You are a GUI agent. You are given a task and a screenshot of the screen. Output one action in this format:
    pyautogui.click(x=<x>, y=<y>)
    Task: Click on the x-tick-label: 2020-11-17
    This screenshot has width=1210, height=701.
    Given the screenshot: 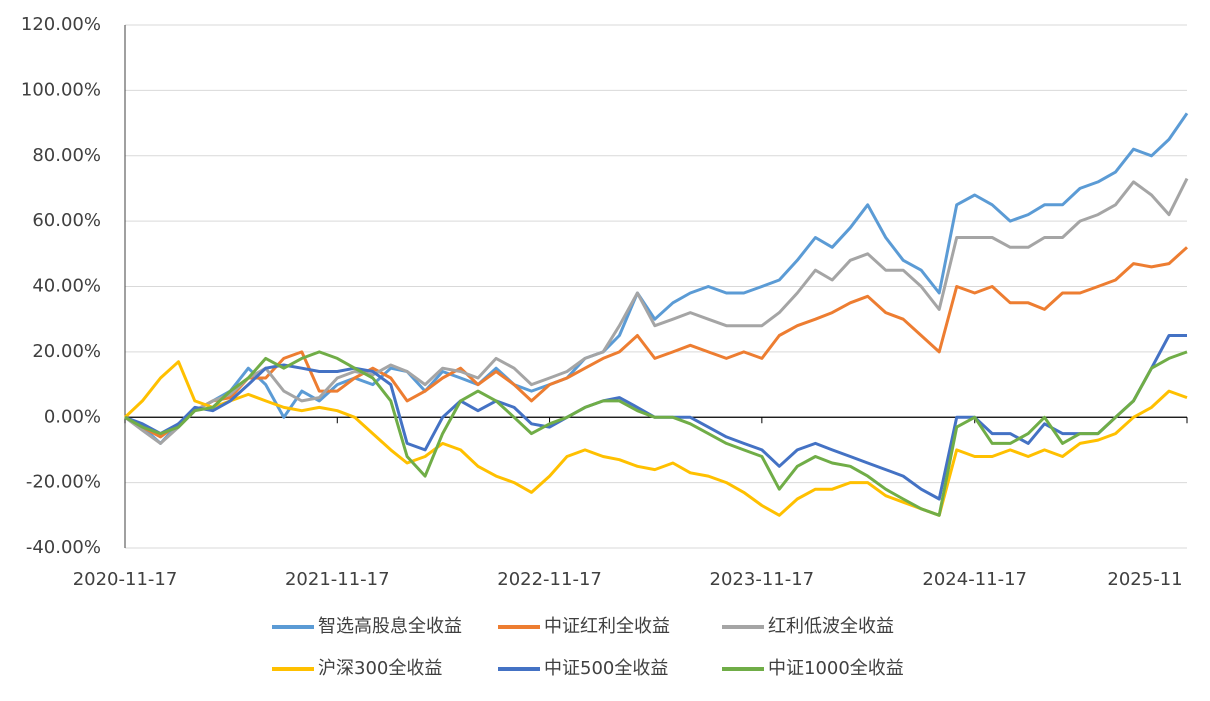 What is the action you would take?
    pyautogui.click(x=125, y=579)
    